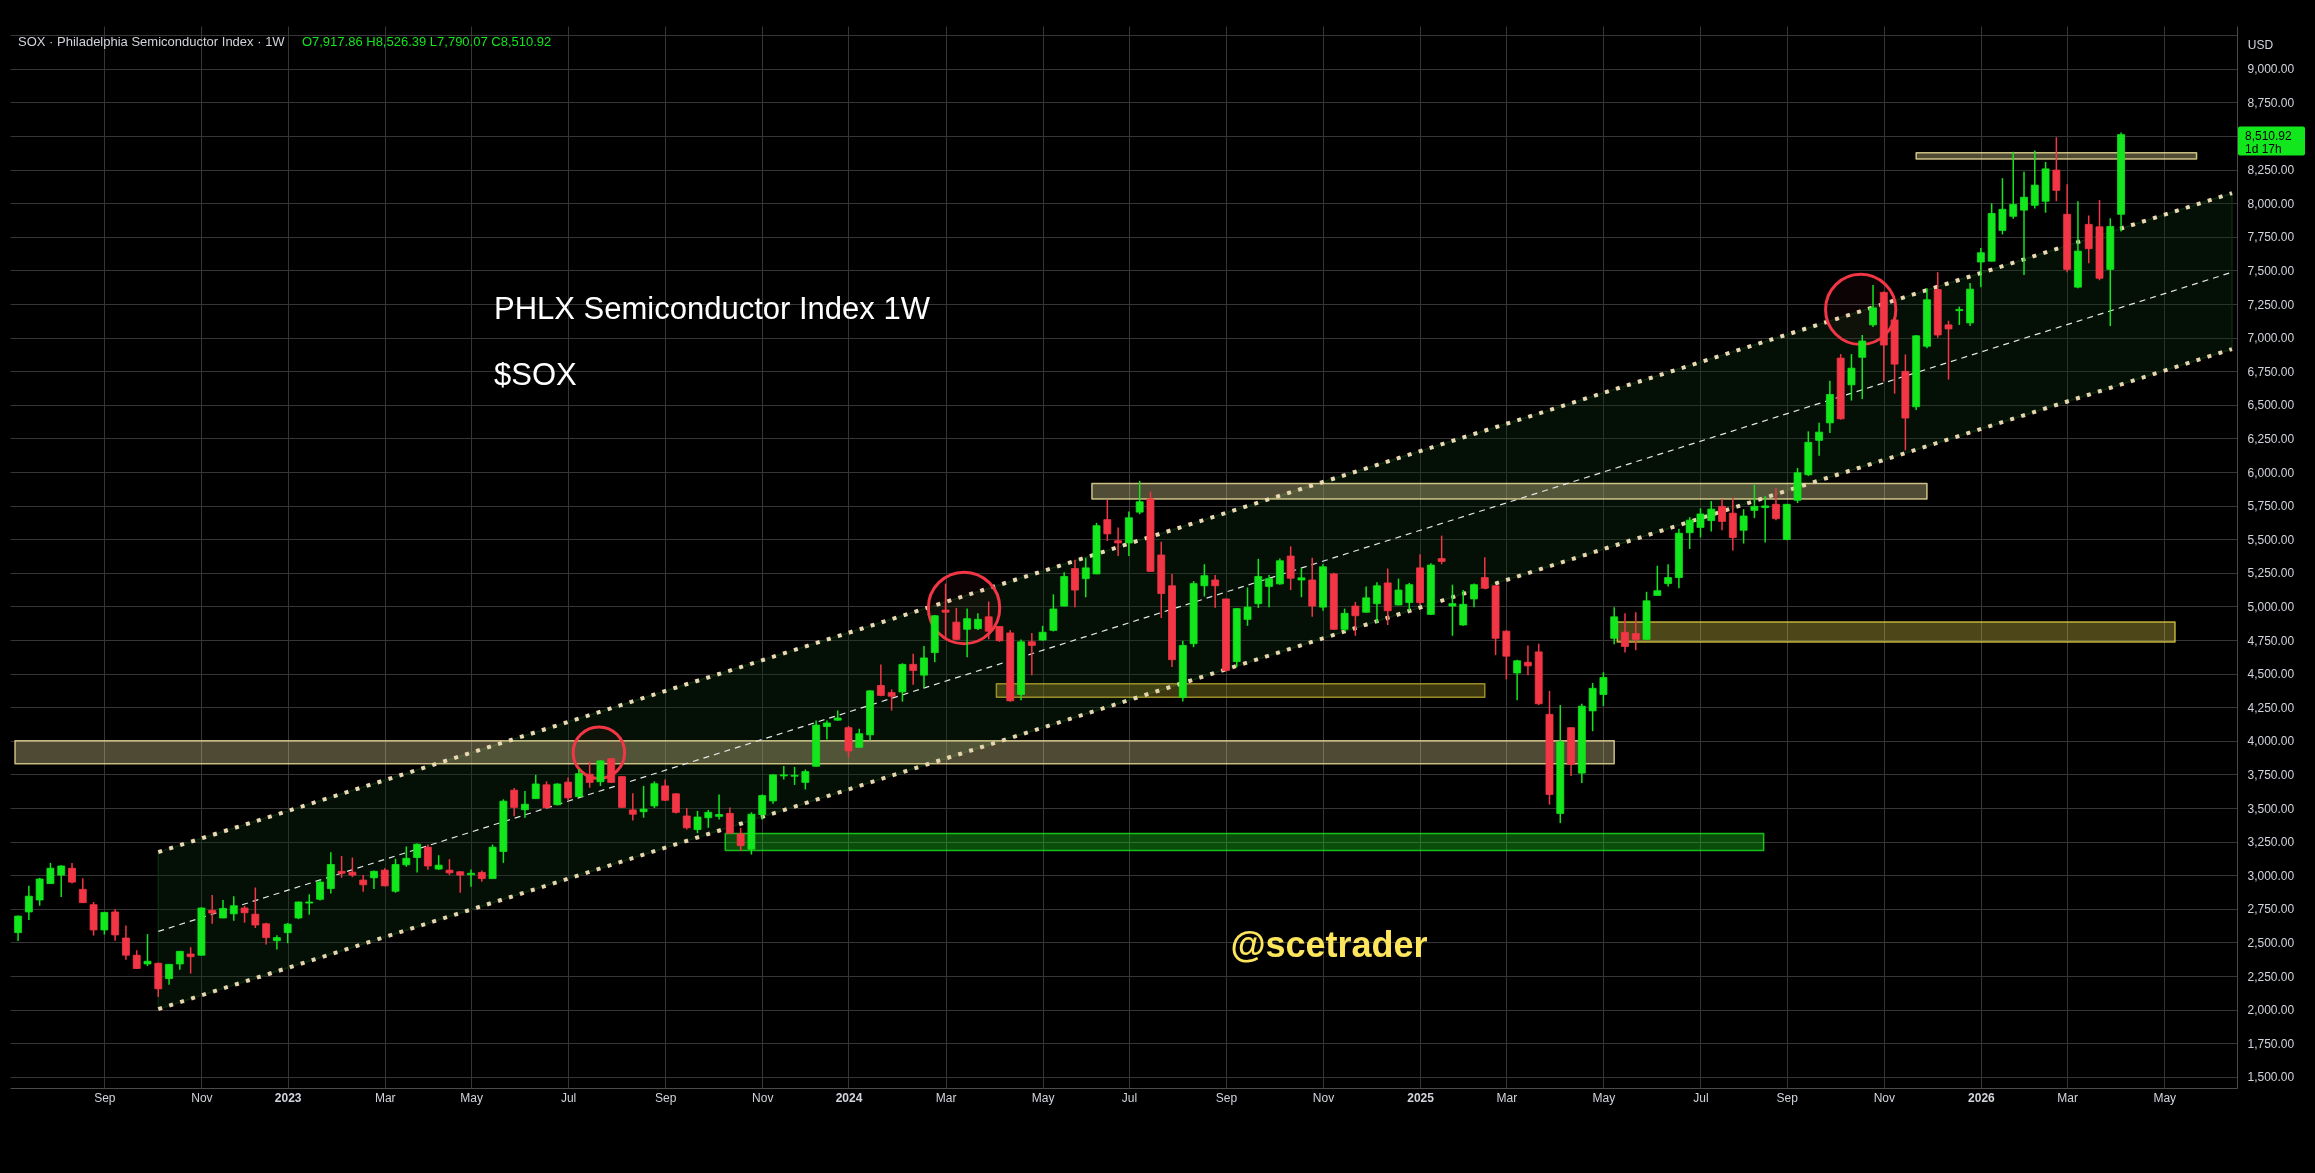 Image resolution: width=2315 pixels, height=1173 pixels. Describe the element at coordinates (849, 1097) in the screenshot. I see `x-tick-label: 2024` at that location.